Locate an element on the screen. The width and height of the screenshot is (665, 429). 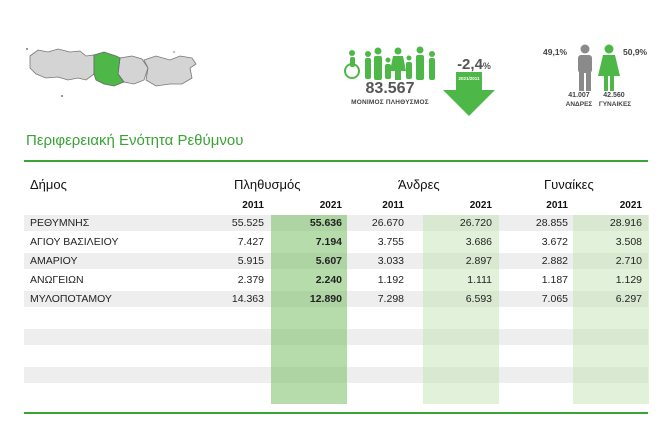
women-2021: 2.710 is located at coordinates (628, 261).